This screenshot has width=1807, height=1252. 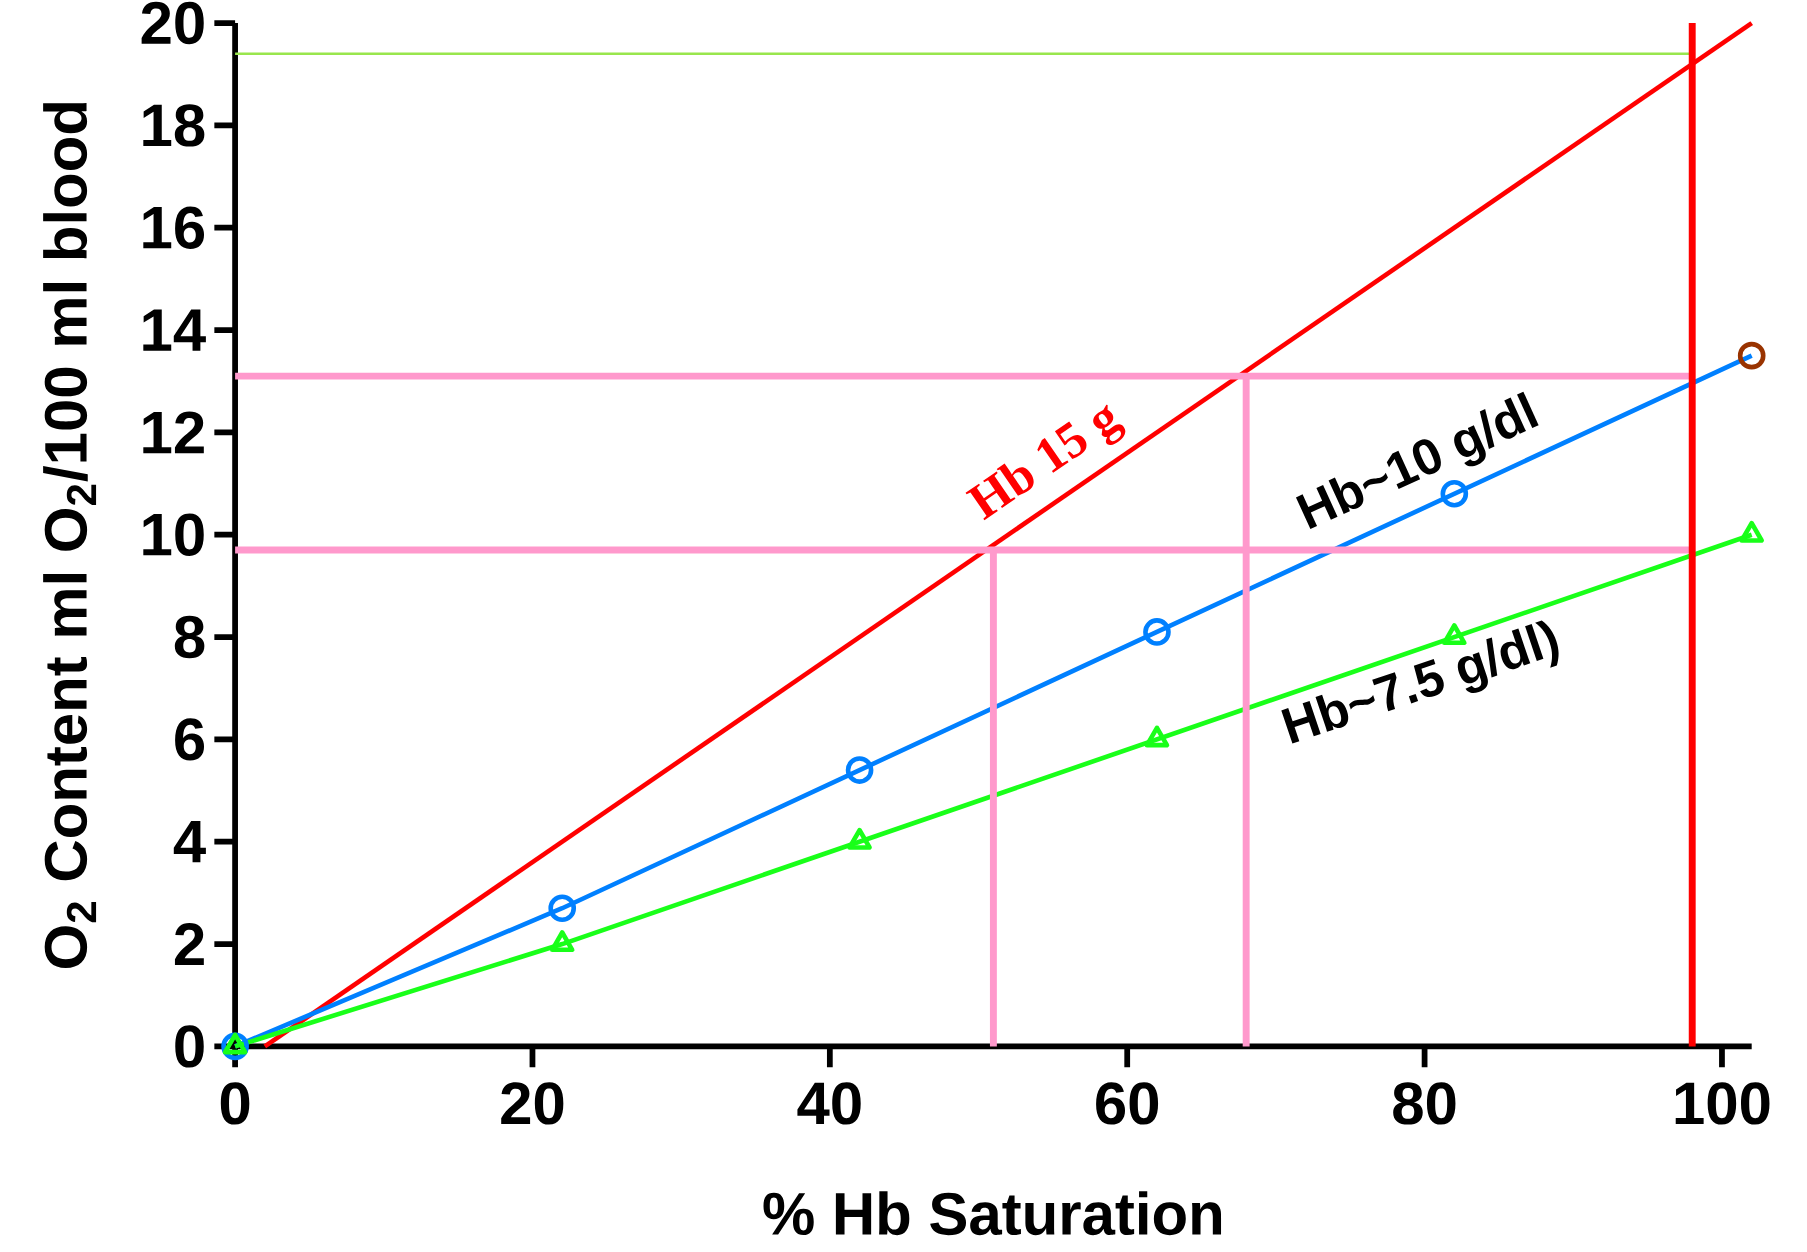 What do you see at coordinates (1420, 682) in the screenshot?
I see `text: Hb~7.5 g/dl)` at bounding box center [1420, 682].